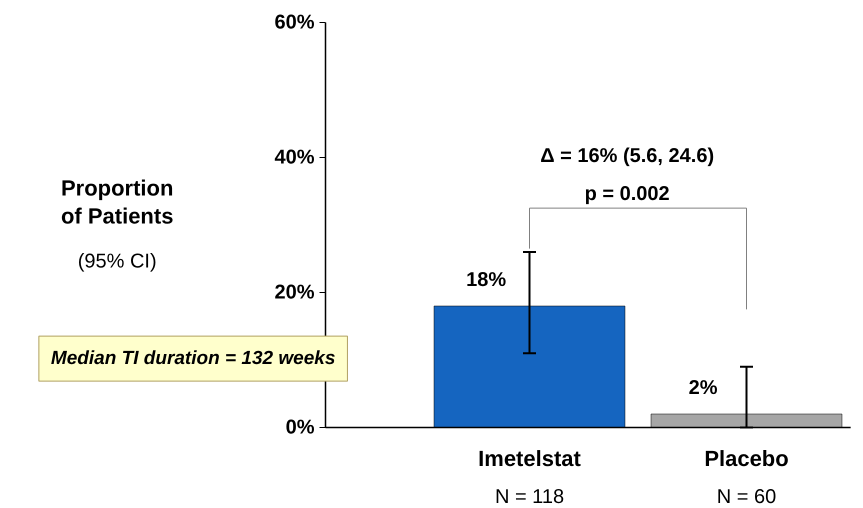  What do you see at coordinates (703, 388) in the screenshot?
I see `data-label: 2%` at bounding box center [703, 388].